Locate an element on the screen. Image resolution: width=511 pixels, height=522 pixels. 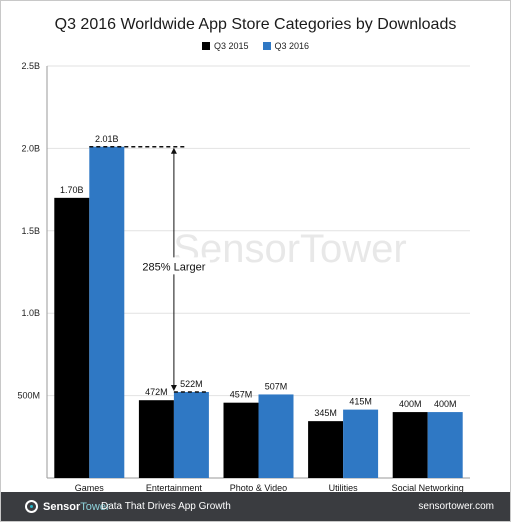
annotation-label: 285% Larger is located at coordinates (173, 267).